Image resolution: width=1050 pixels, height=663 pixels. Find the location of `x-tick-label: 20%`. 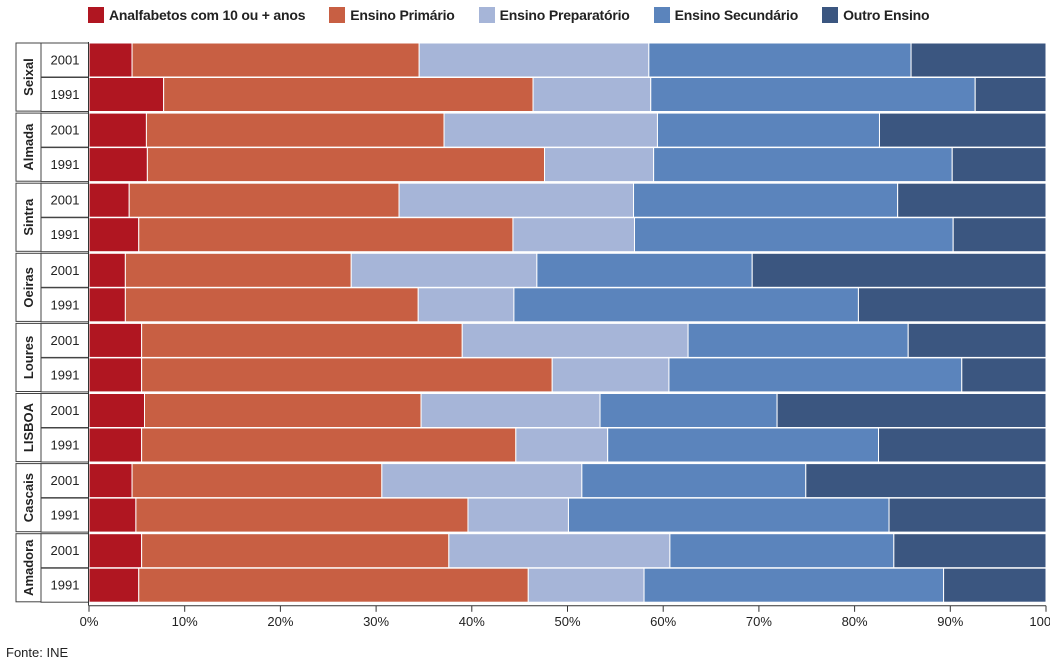

x-tick-label: 20% is located at coordinates (280, 621).